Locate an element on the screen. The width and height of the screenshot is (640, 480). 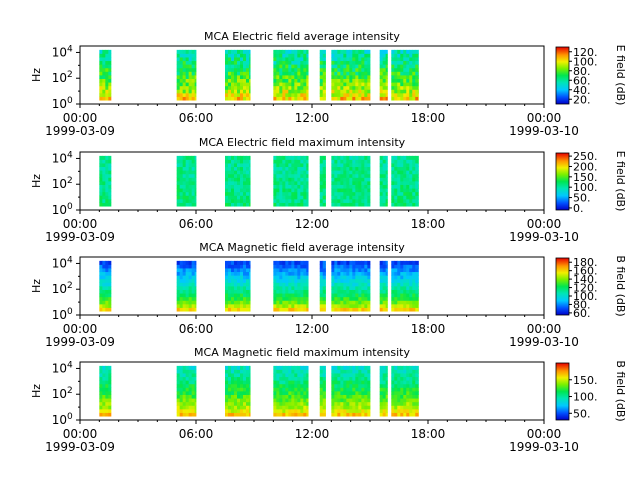
y-tick-exponent: 2 is located at coordinates (70, 75).